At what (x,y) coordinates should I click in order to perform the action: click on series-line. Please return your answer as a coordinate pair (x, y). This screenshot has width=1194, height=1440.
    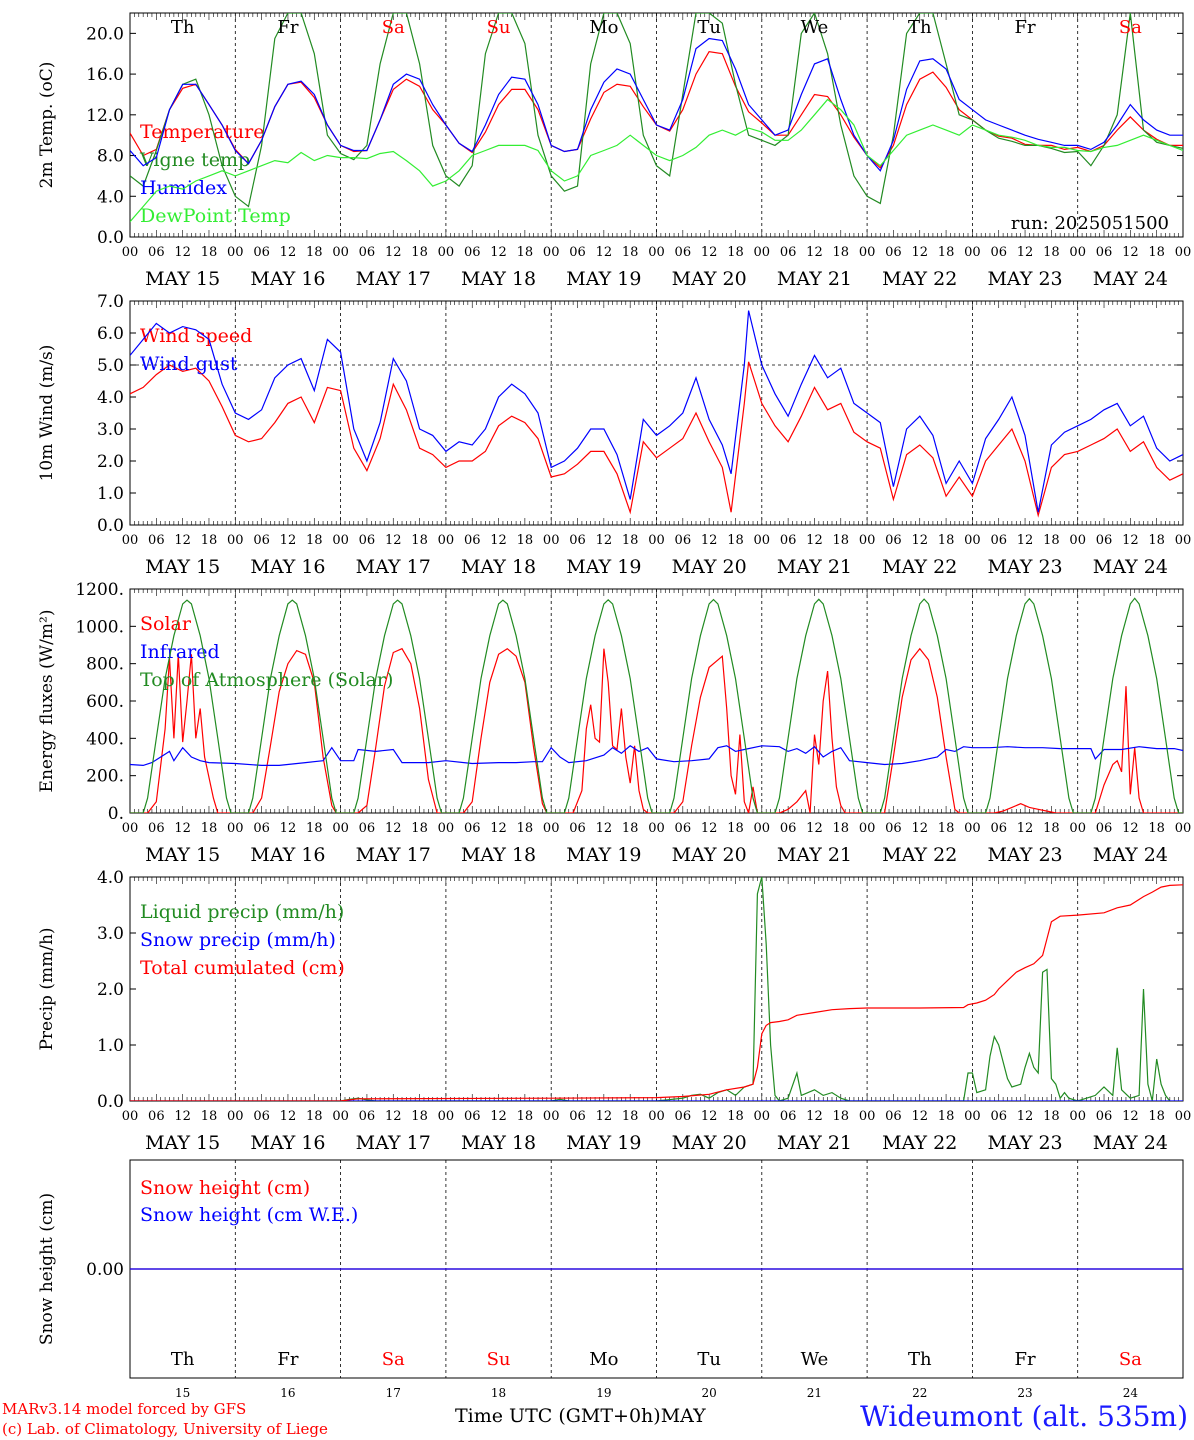
    Looking at the image, I should click on (656, 992).